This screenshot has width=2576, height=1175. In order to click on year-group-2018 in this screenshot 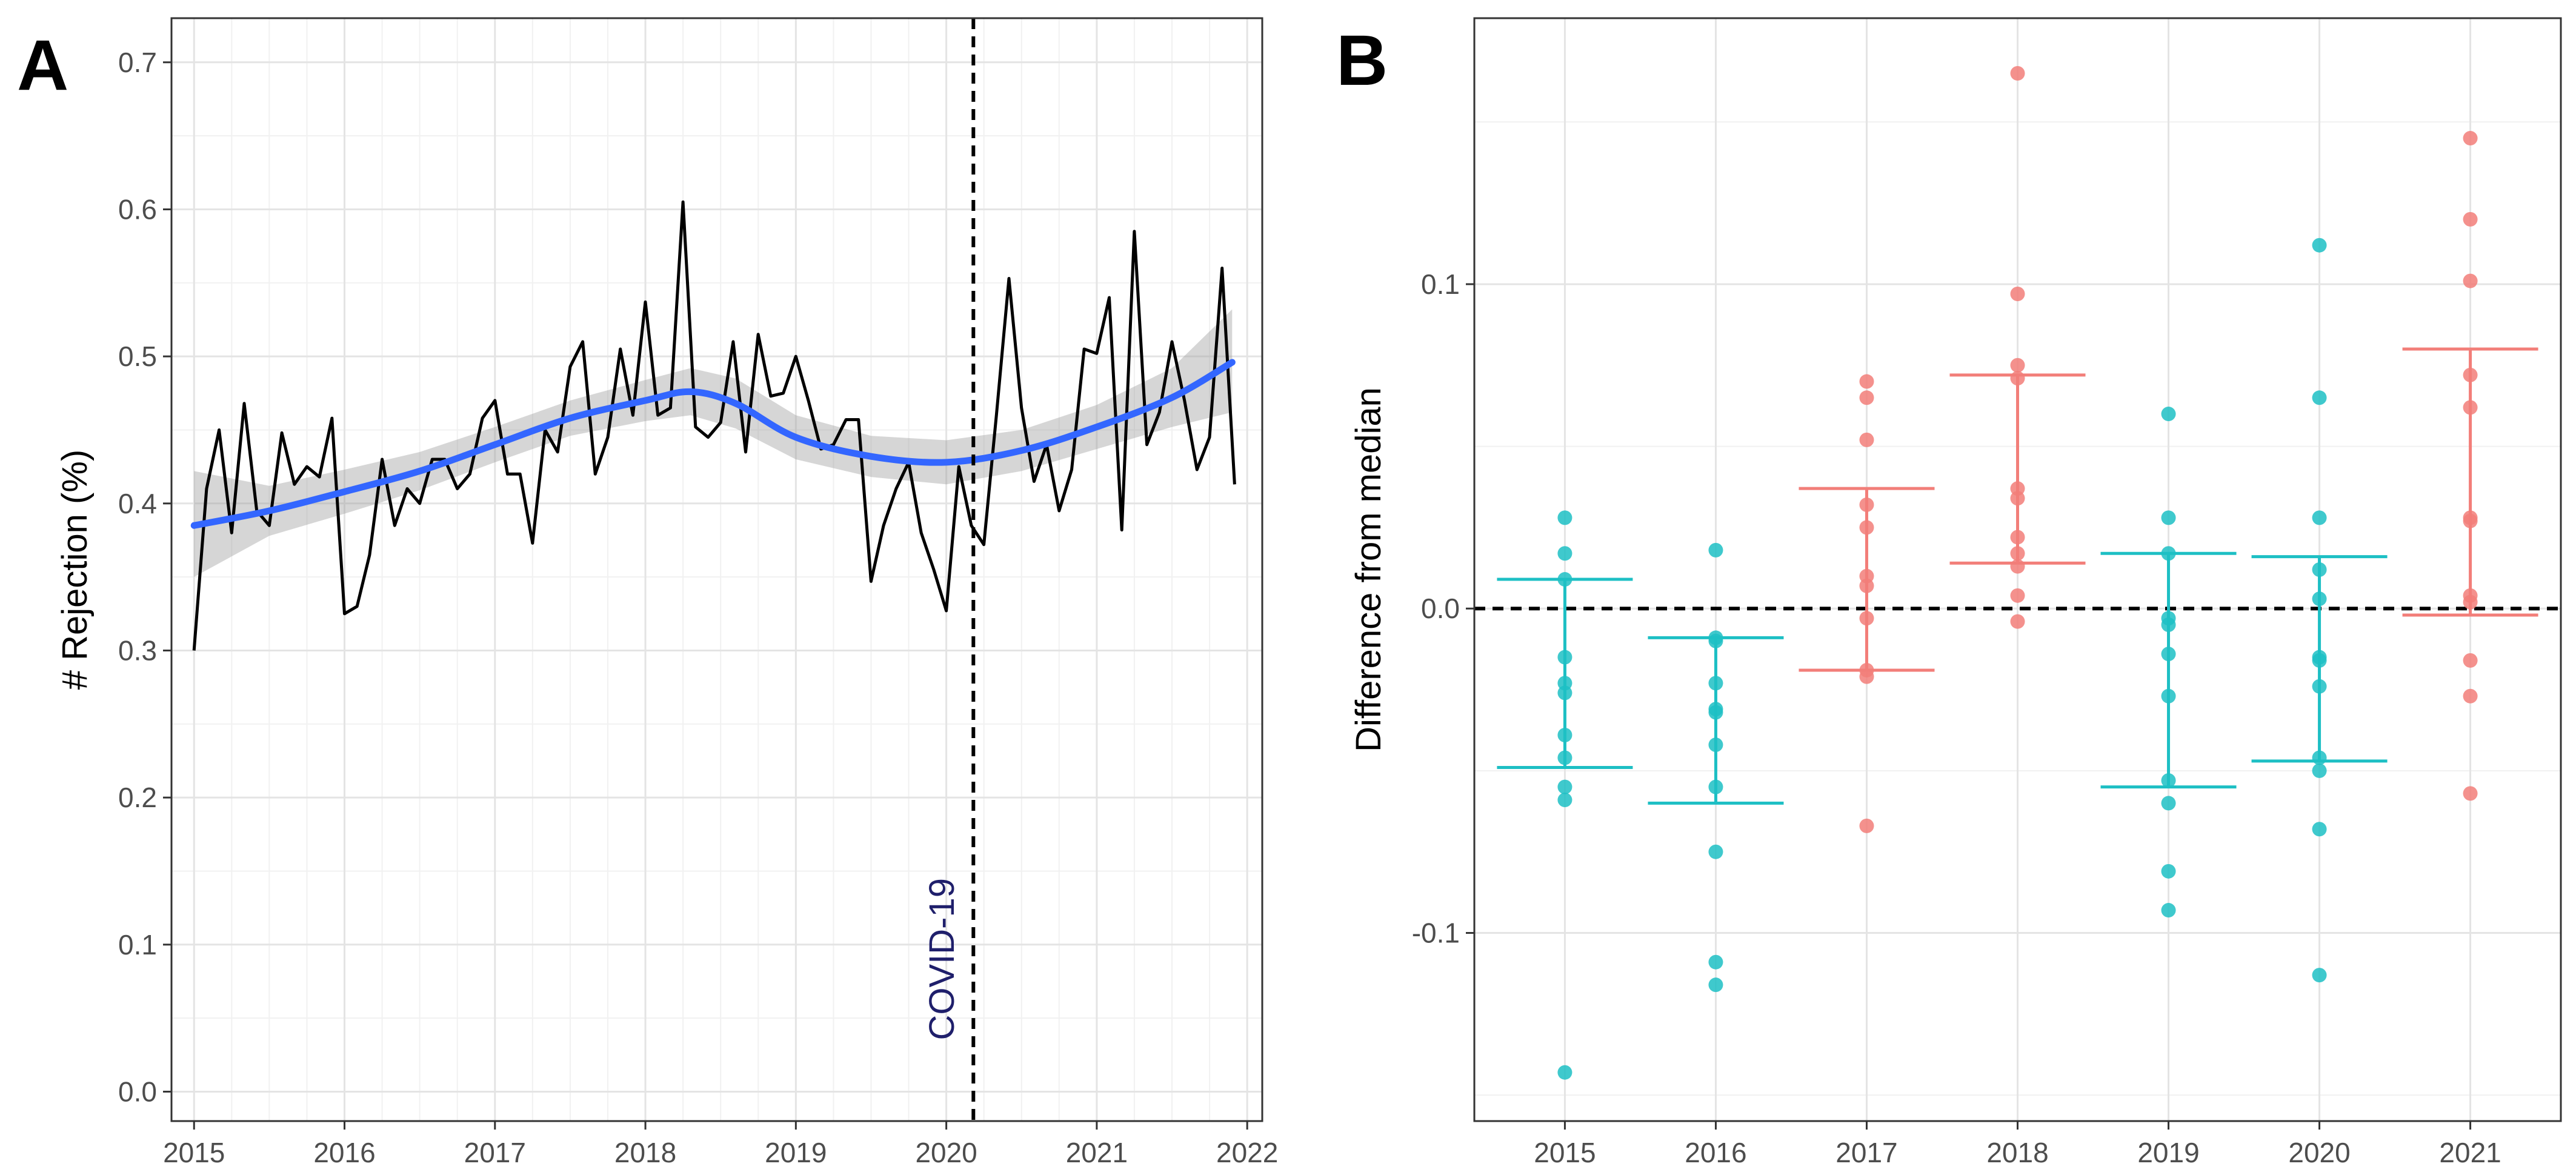, I will do `click(2017, 347)`.